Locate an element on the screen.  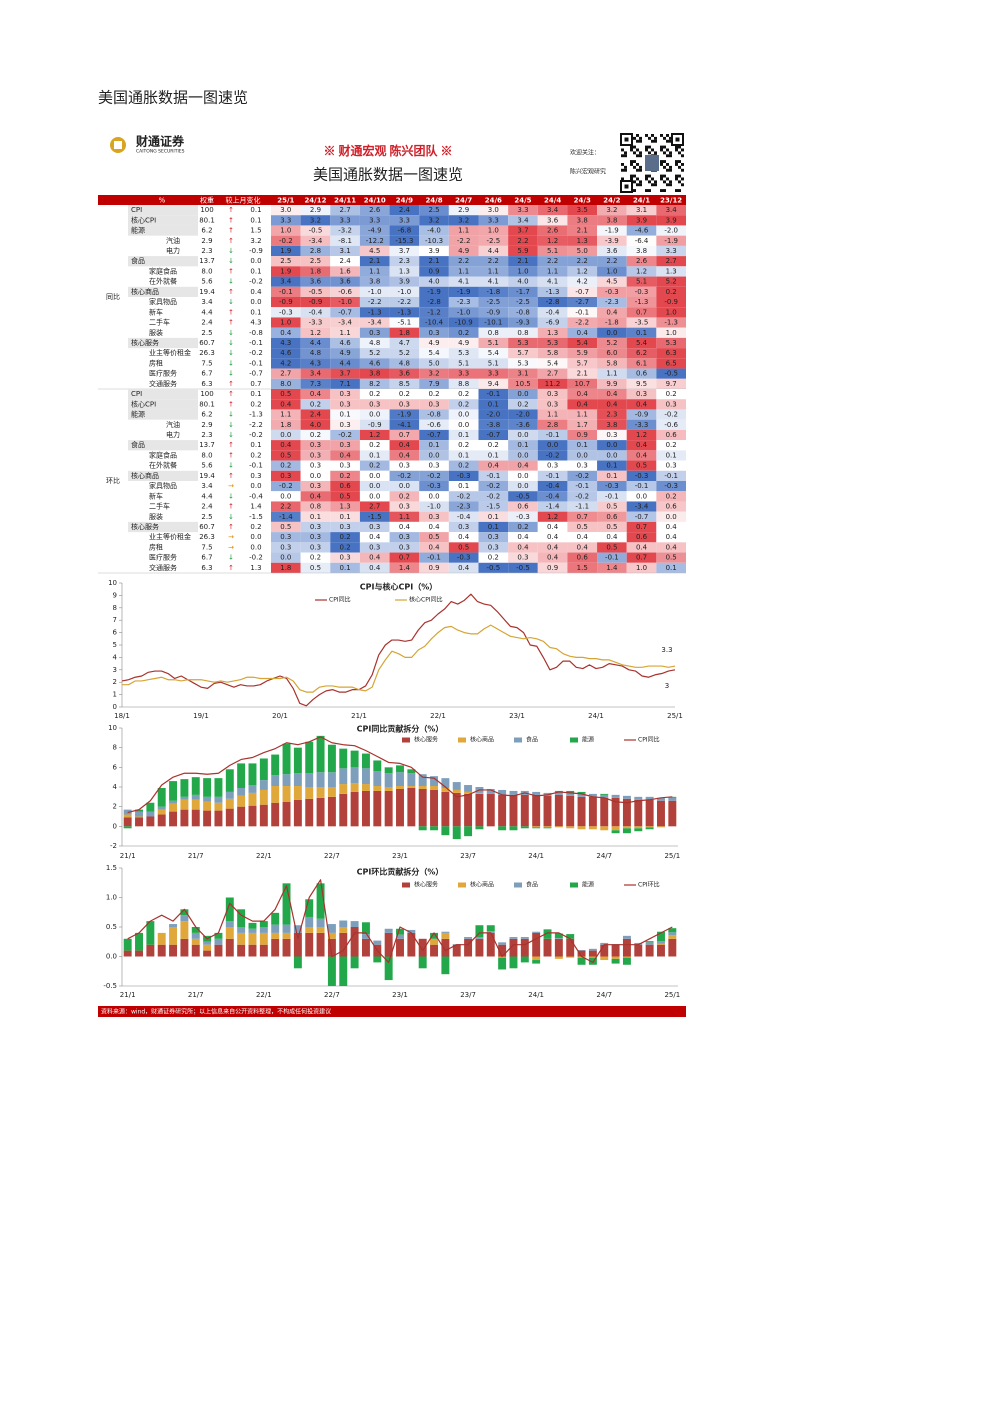
cell-value: 2.7 is located at coordinates (671, 261).